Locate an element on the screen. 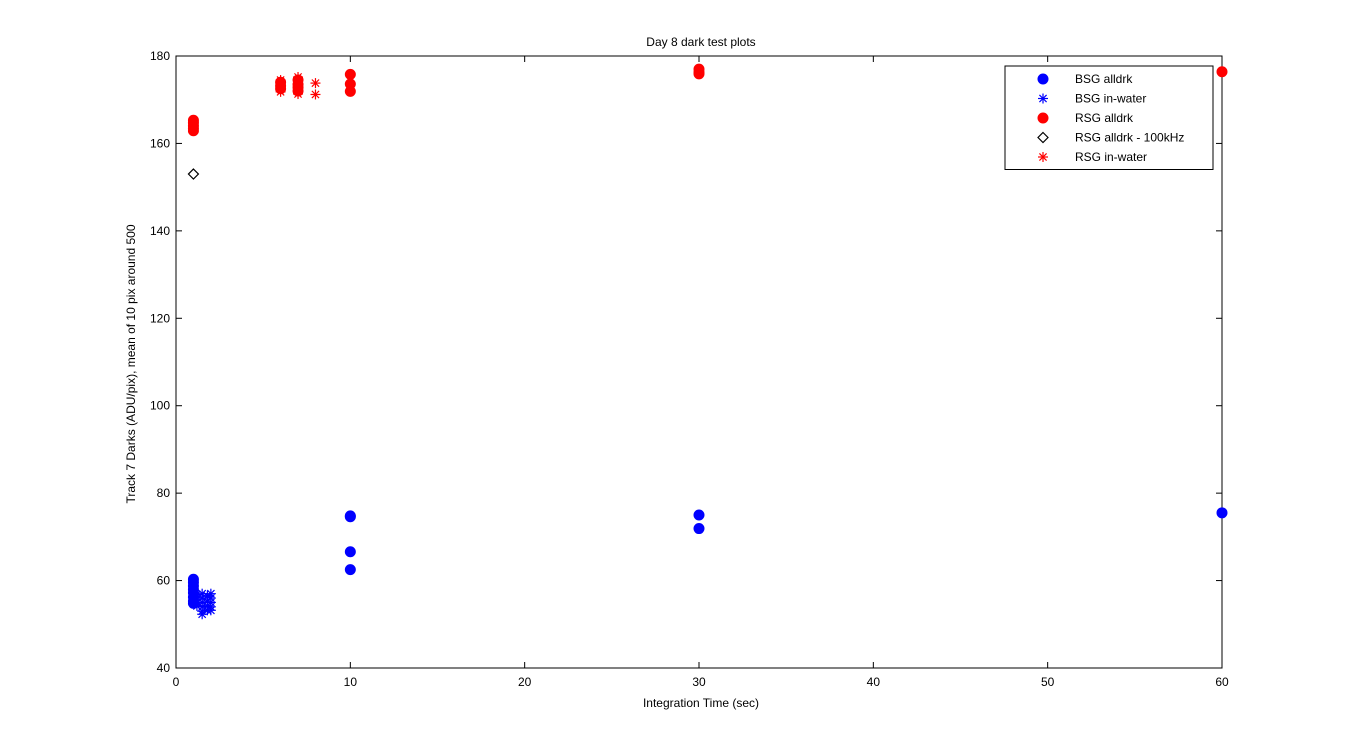 This screenshot has width=1350, height=750. y-tick-label: 60 is located at coordinates (164, 581).